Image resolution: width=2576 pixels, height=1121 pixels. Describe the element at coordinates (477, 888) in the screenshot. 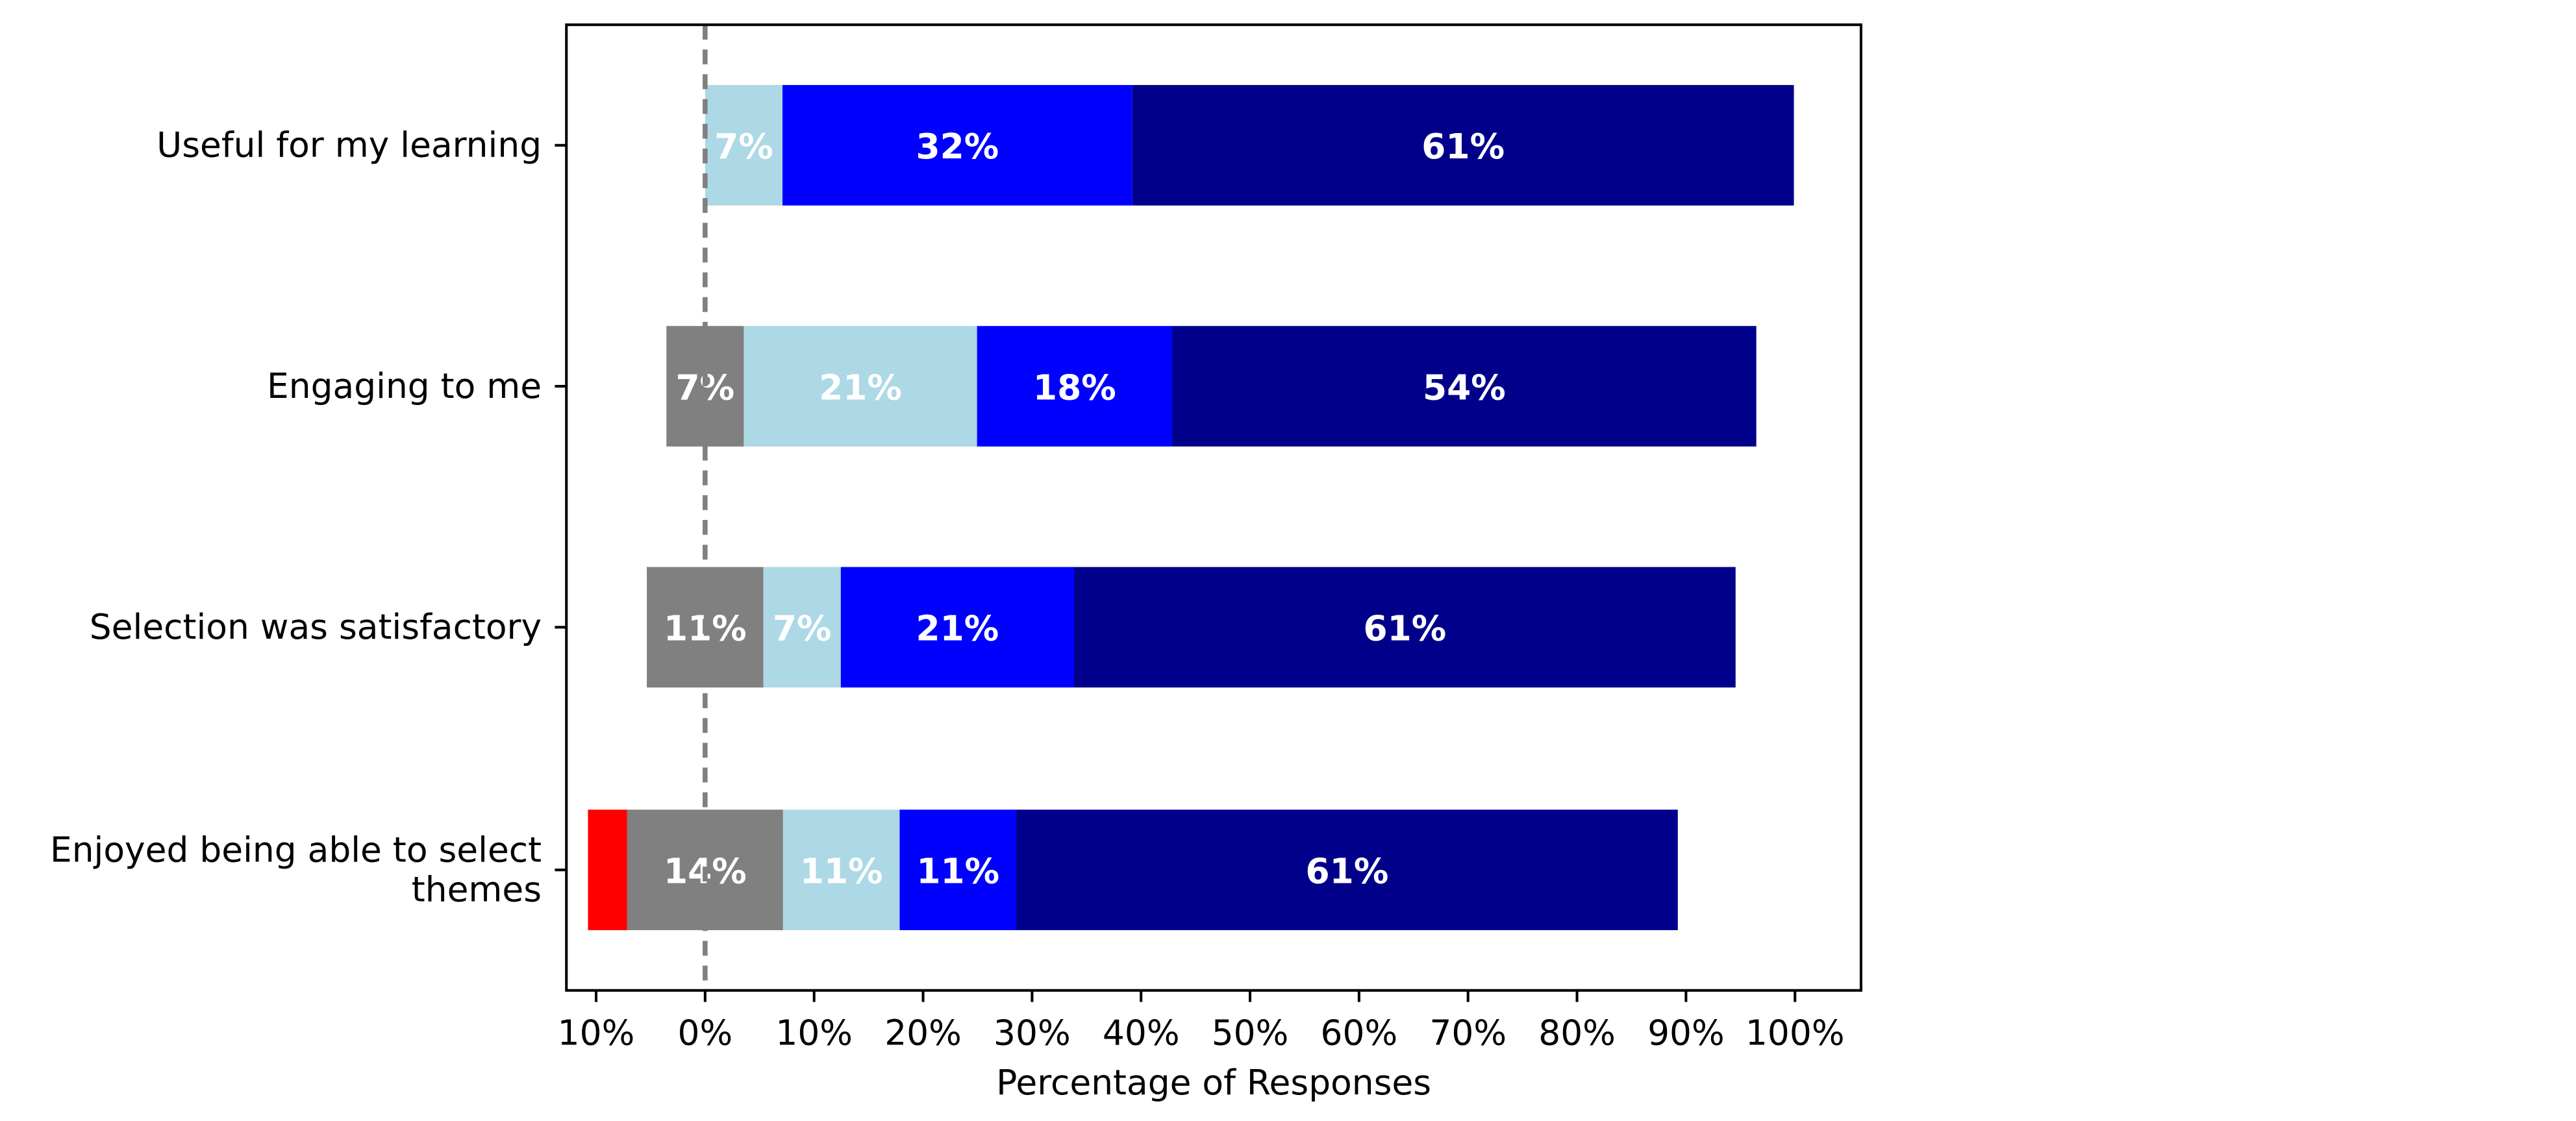

I see `y-tick-label: themes` at that location.